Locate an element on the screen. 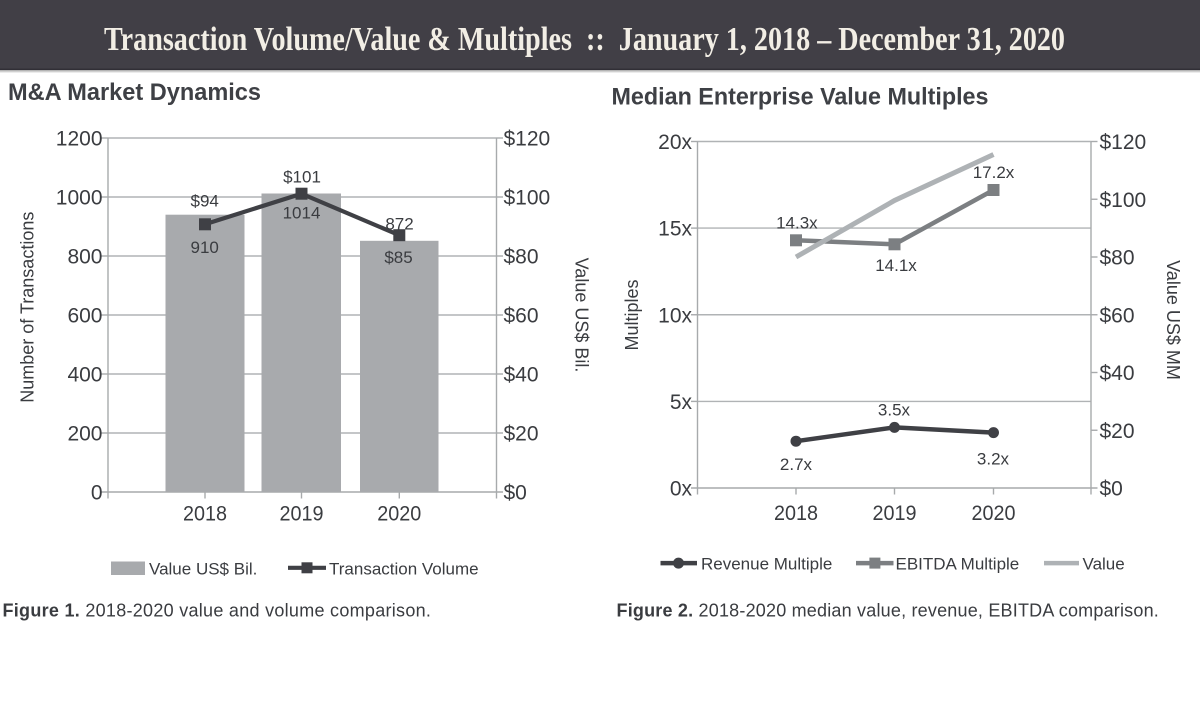  svg-text: Multiples is located at coordinates (632, 314).